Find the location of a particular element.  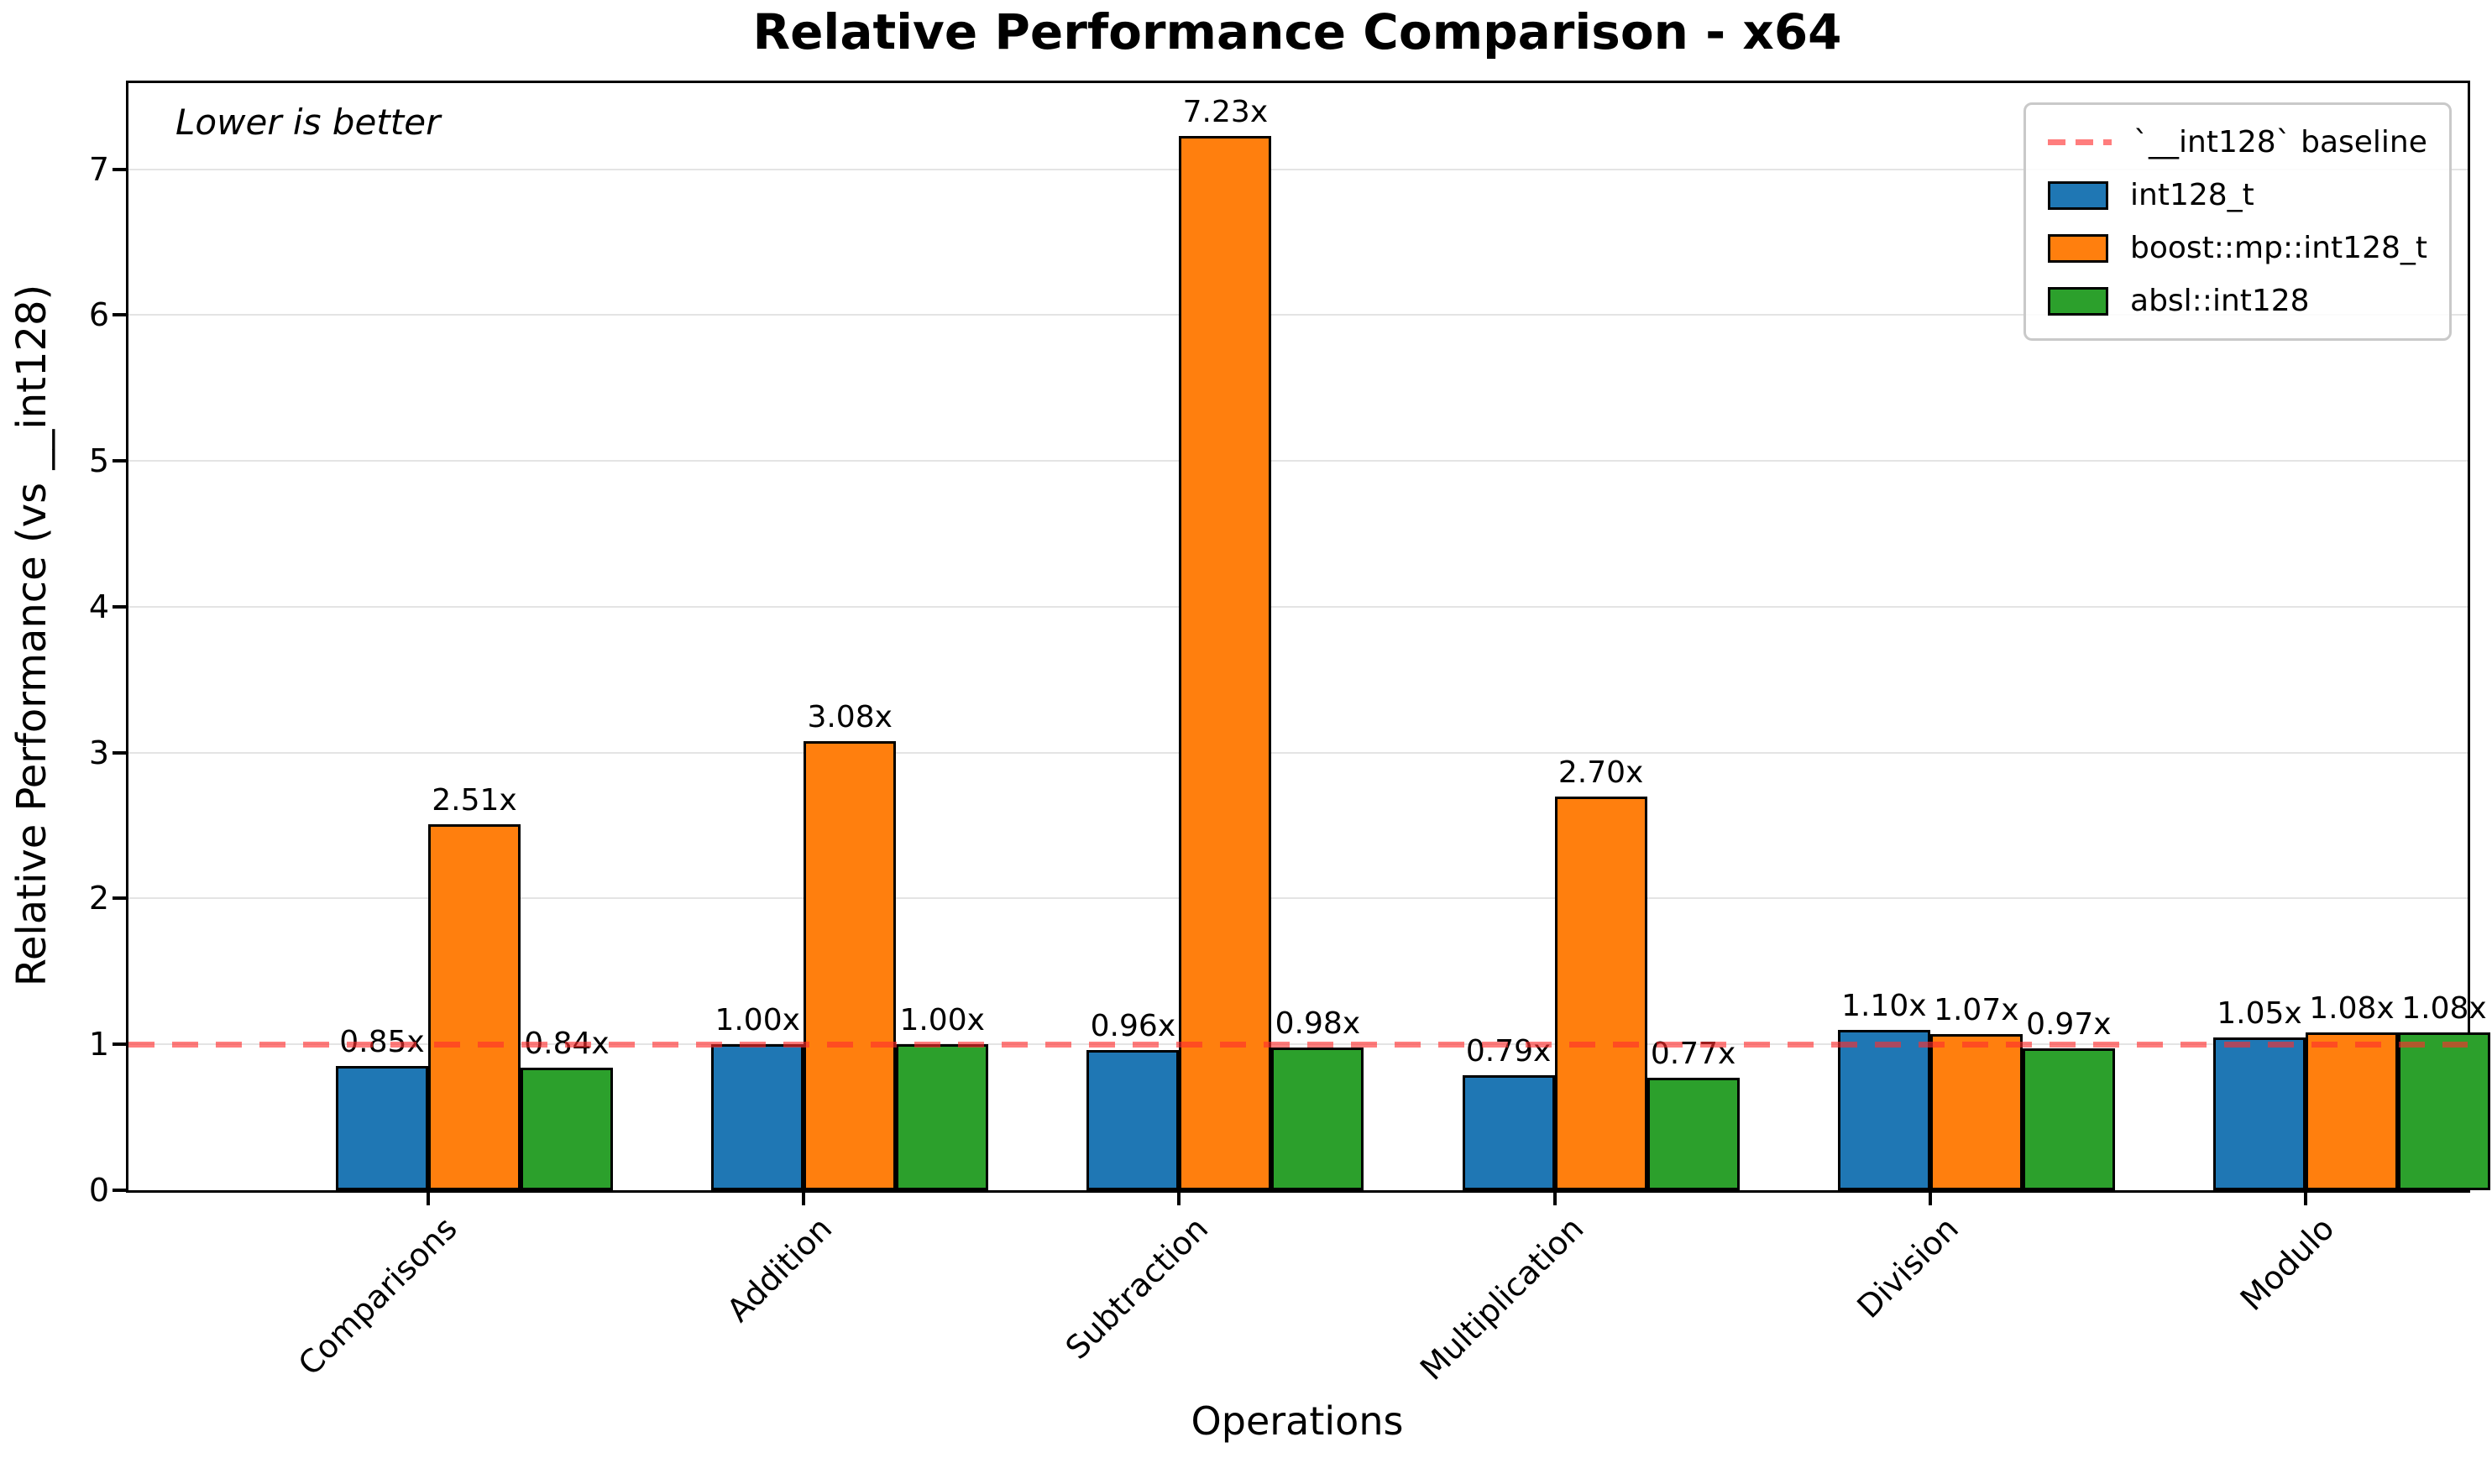

y-tick-label-2: 2 is located at coordinates (98, 898).